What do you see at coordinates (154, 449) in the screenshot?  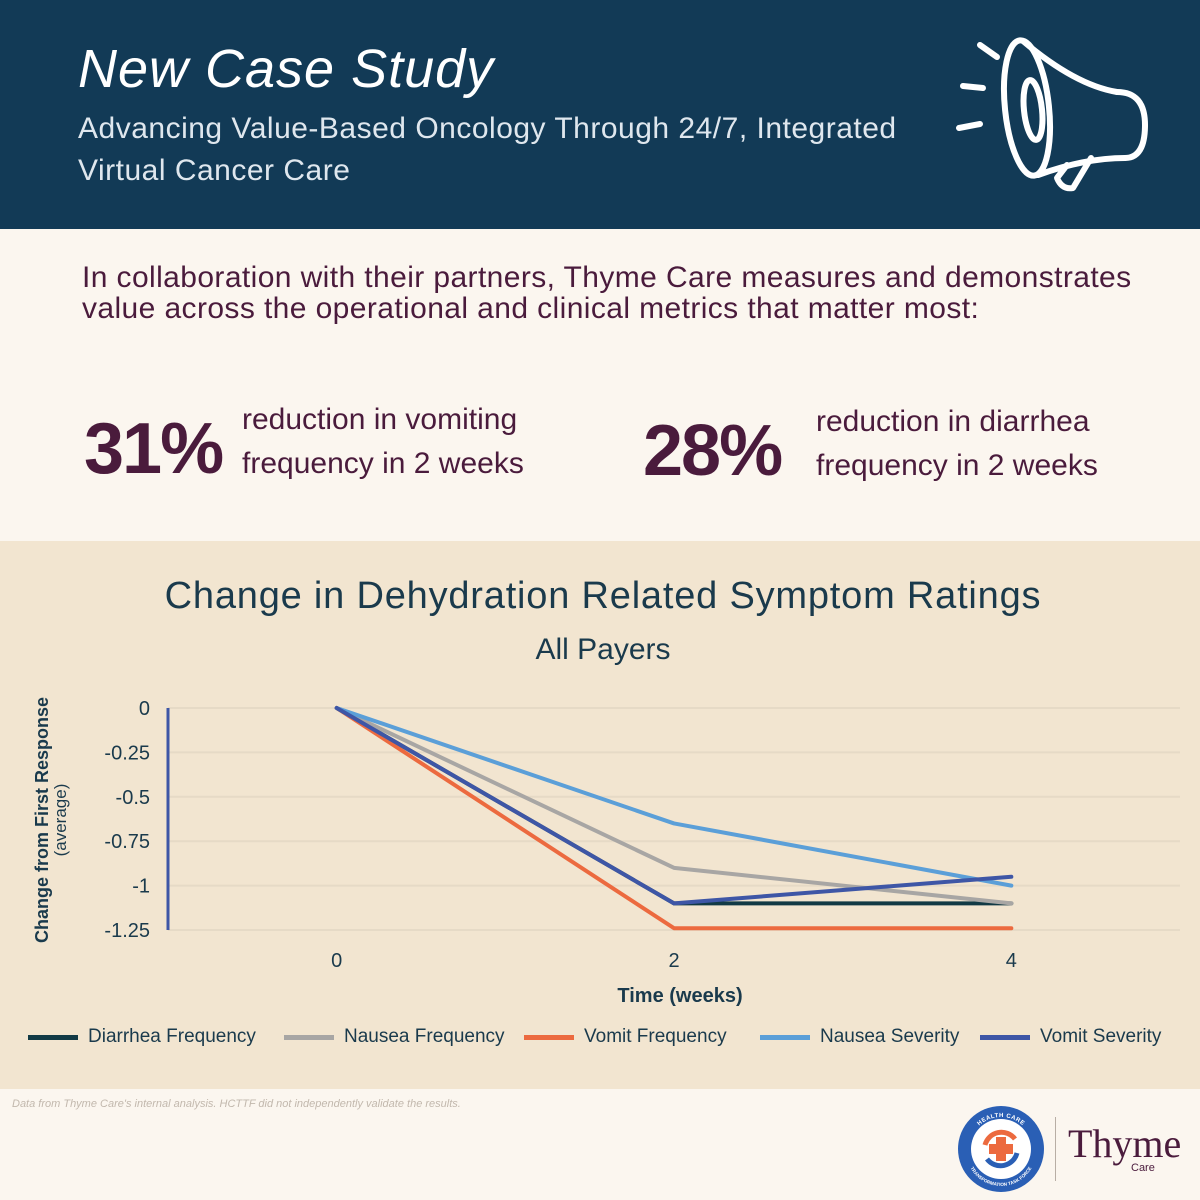 I see `stat-value-vomiting: 31%` at bounding box center [154, 449].